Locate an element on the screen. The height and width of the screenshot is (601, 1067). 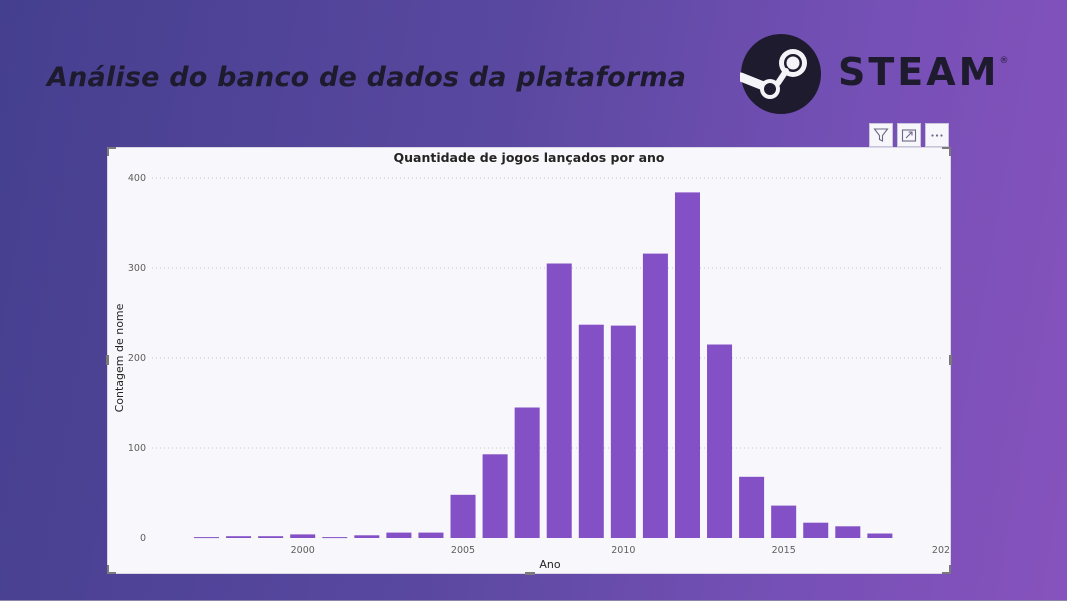
bar-2010 is located at coordinates (623, 431).